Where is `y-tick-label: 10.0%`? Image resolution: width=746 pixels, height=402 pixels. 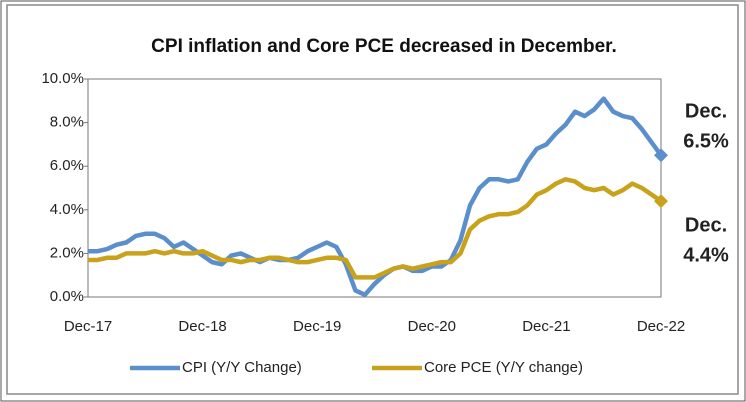 y-tick-label: 10.0% is located at coordinates (62, 78).